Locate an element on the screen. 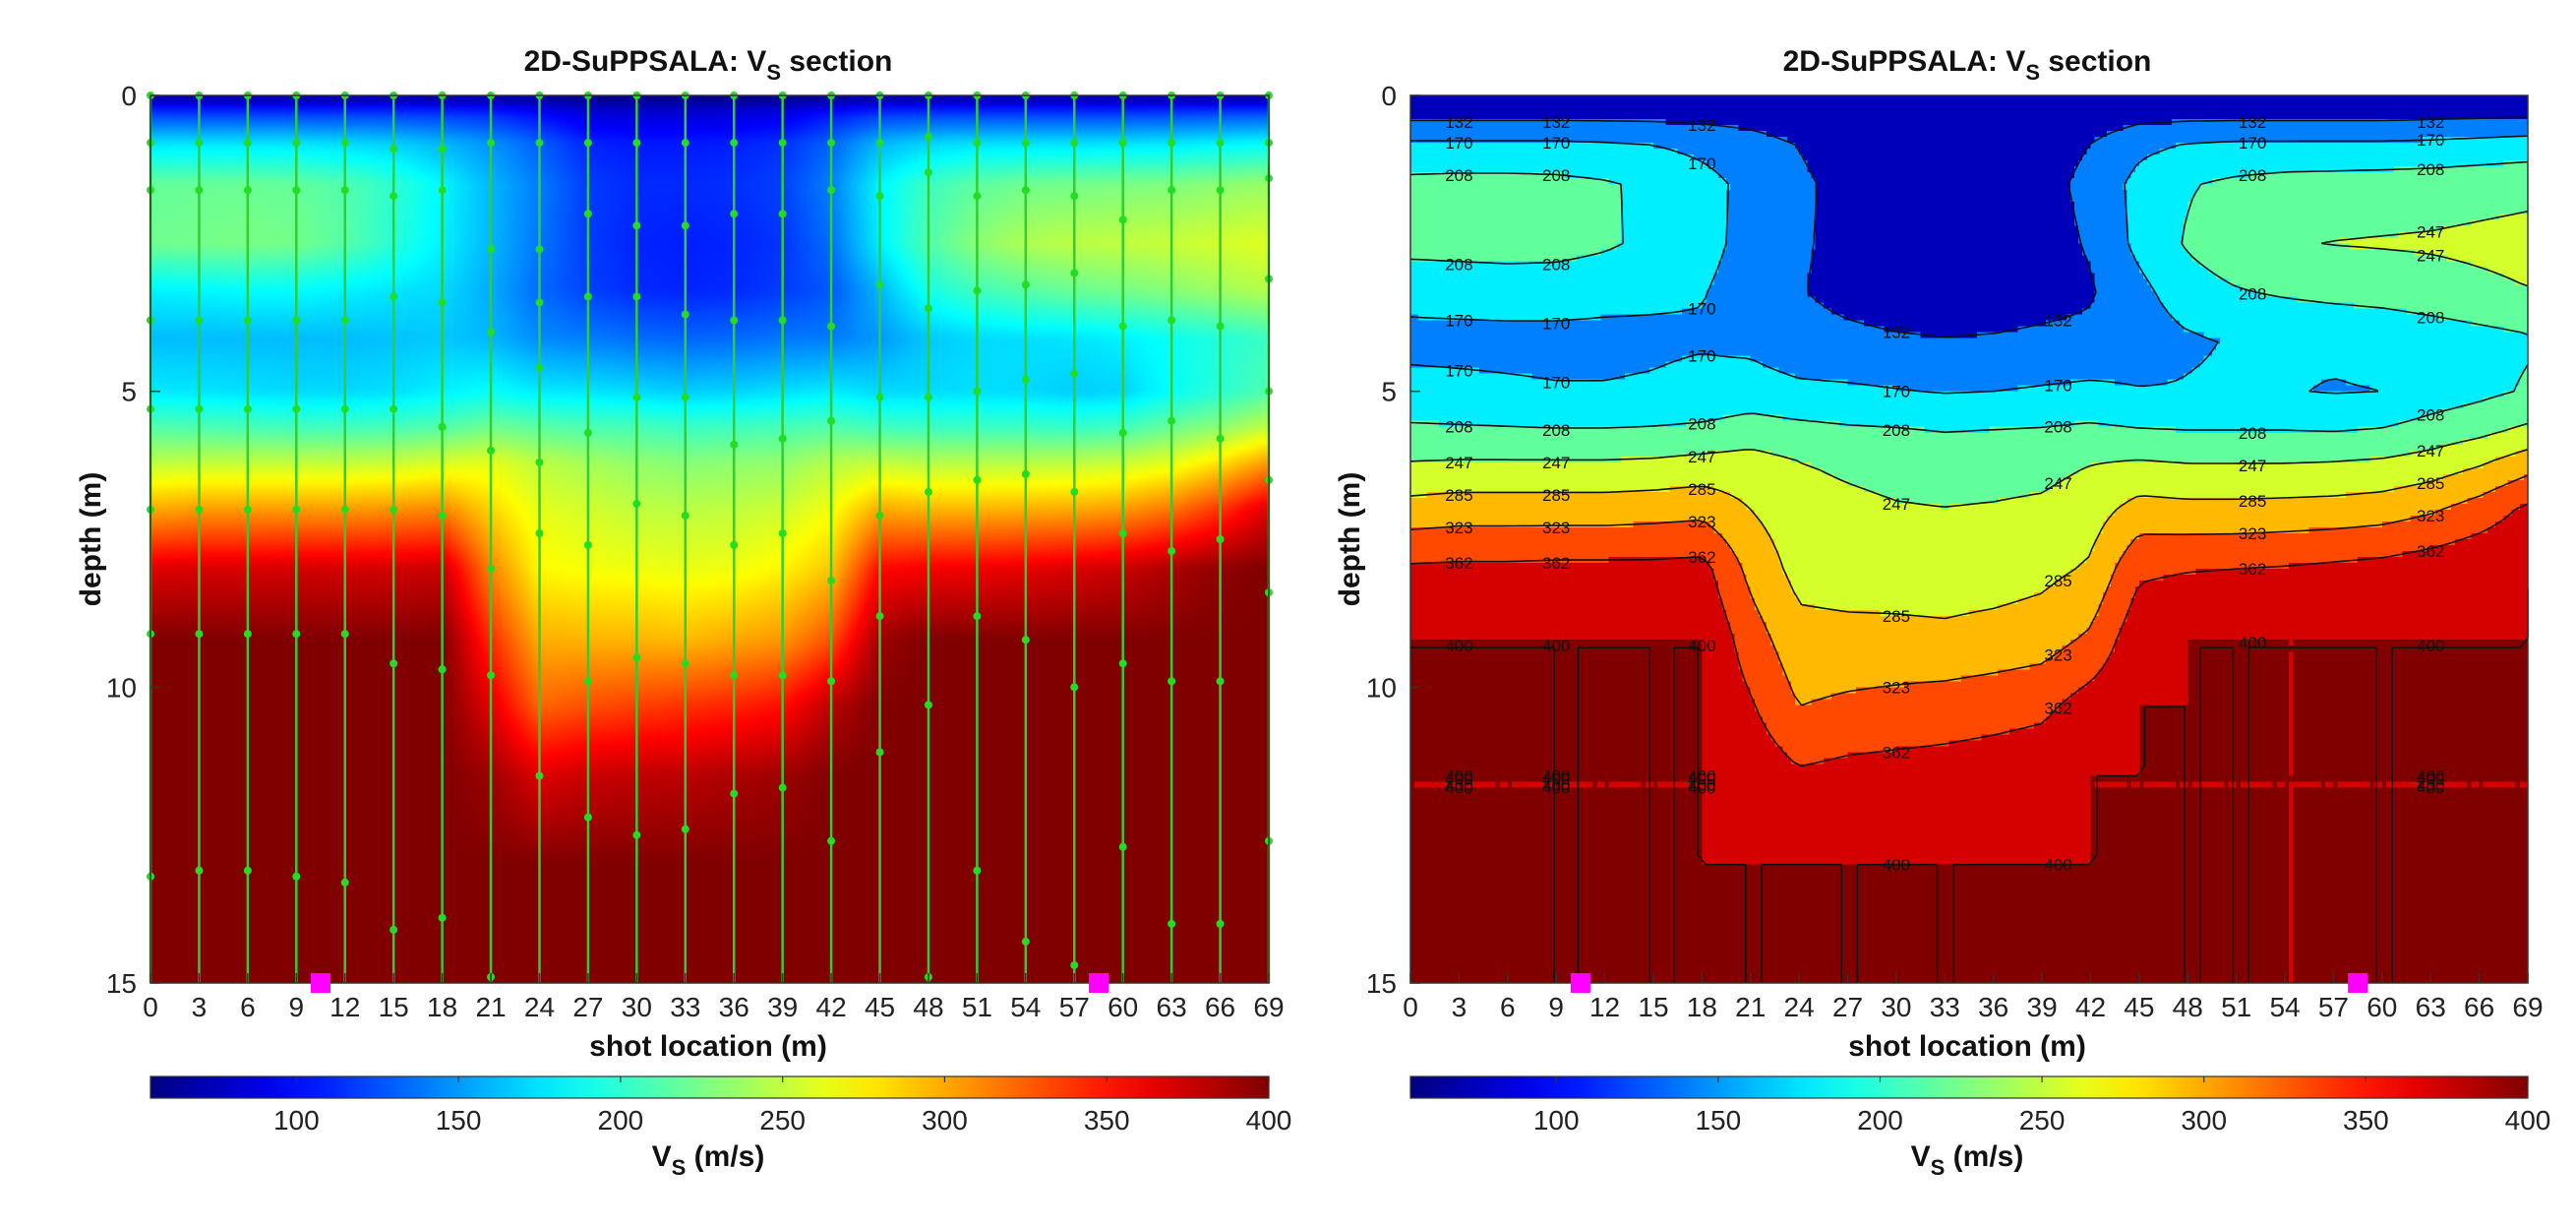 Image resolution: width=2576 pixels, height=1228 pixels. y-tick-label: 5 is located at coordinates (1389, 392).